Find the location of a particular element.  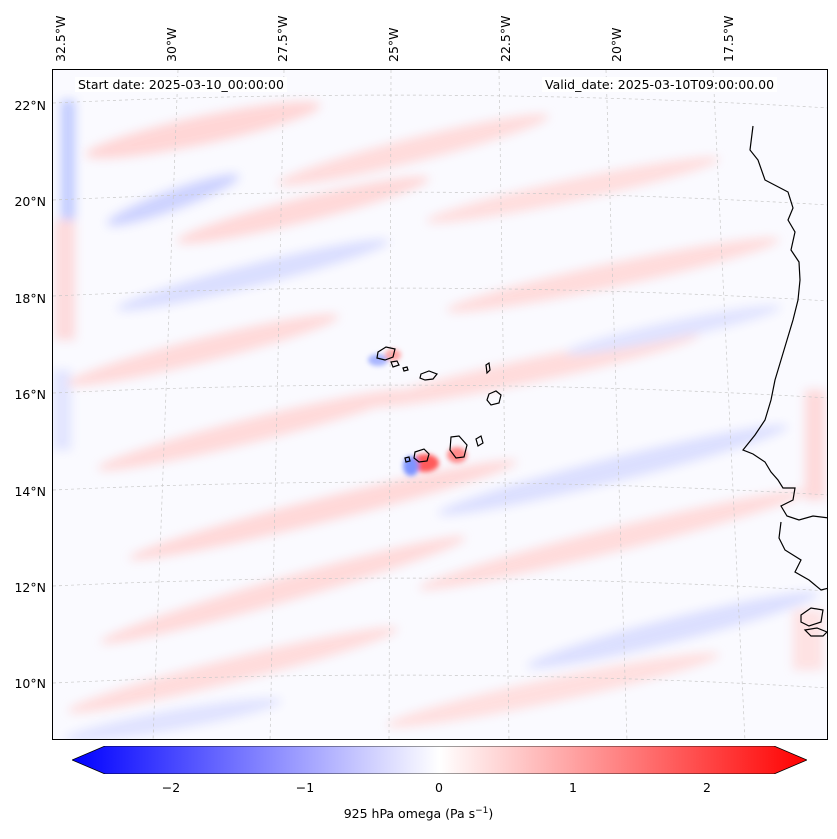

start-date-label: Start date: 2025-03-10_00:00:00 is located at coordinates (181, 84).